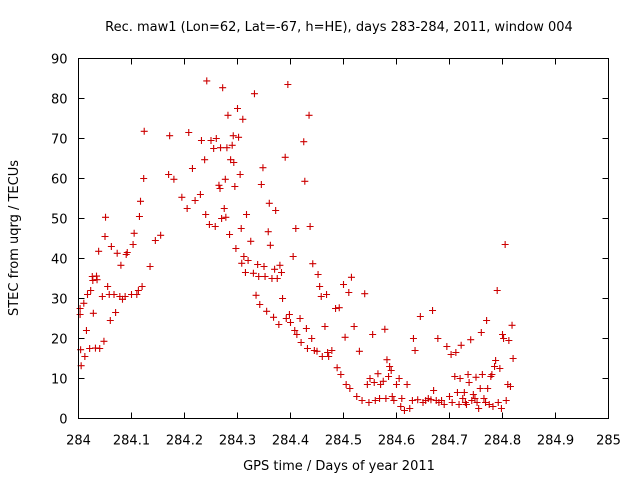 The image size is (640, 480). Describe the element at coordinates (59, 240) in the screenshot. I see `y-tick-labels: 0 10 20 30 40 50 60 70 80 90` at that location.